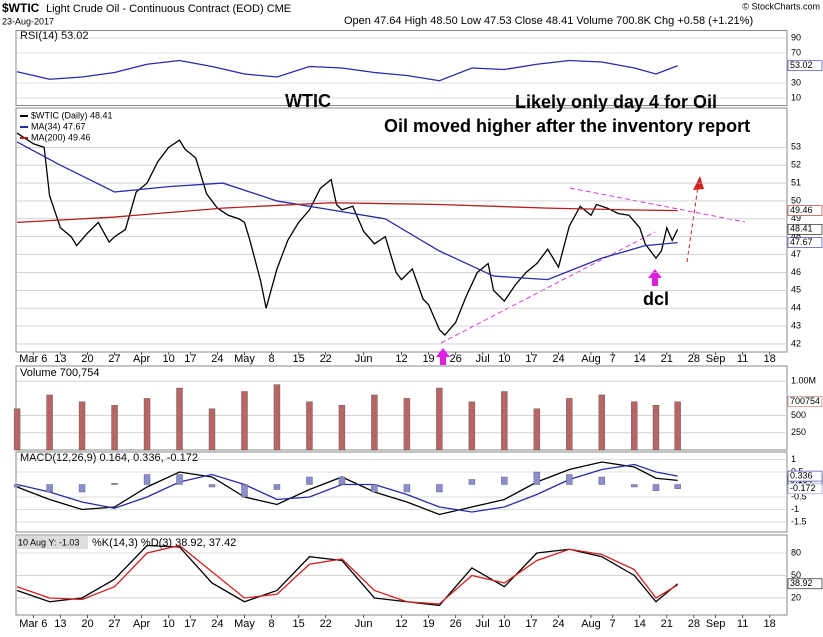  I want to click on y-tick-label: 50, so click(796, 575).